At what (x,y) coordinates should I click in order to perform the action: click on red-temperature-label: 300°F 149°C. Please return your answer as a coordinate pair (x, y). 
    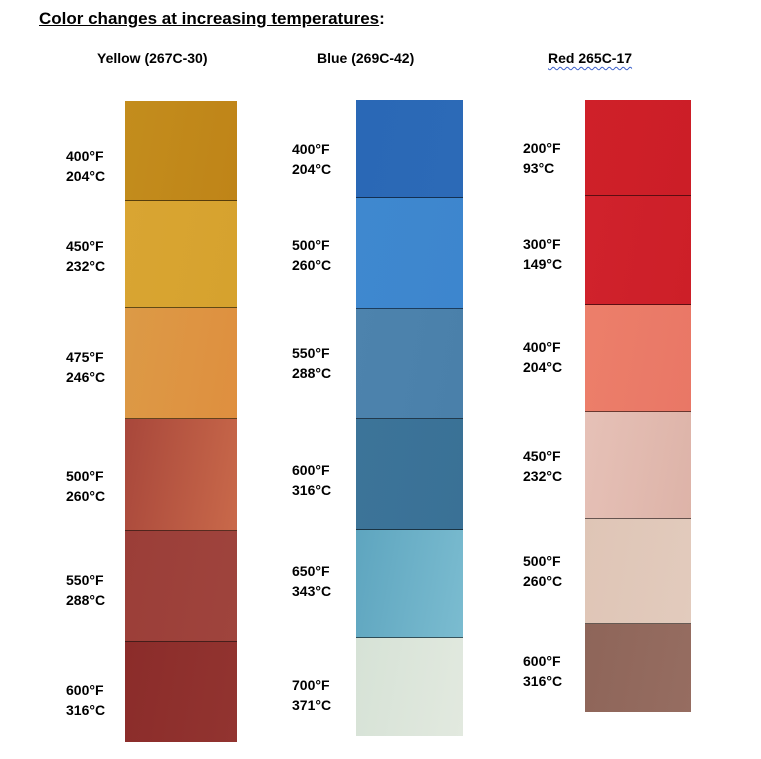
    Looking at the image, I should click on (542, 254).